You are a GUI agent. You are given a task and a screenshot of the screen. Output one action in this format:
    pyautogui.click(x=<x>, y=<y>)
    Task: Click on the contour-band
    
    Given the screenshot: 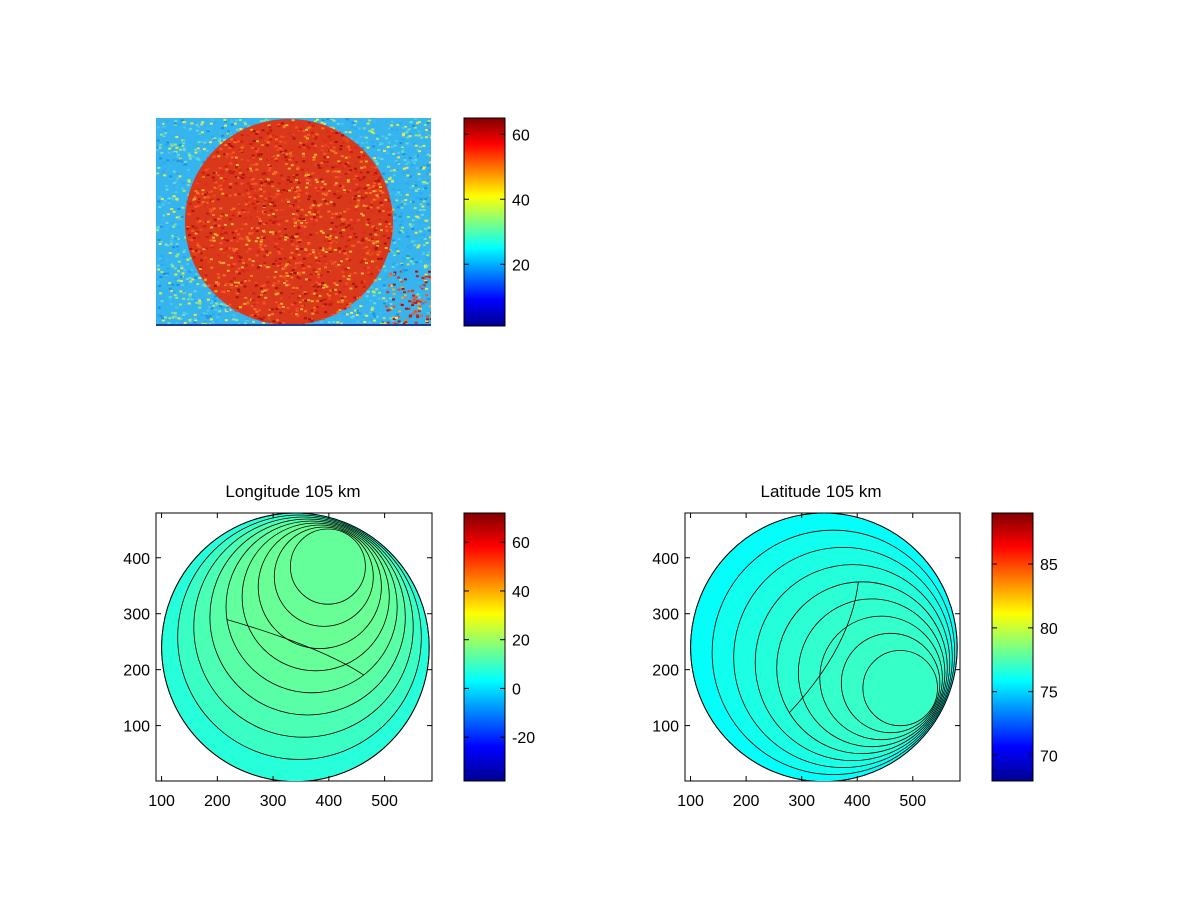 What is the action you would take?
    pyautogui.click(x=900, y=688)
    